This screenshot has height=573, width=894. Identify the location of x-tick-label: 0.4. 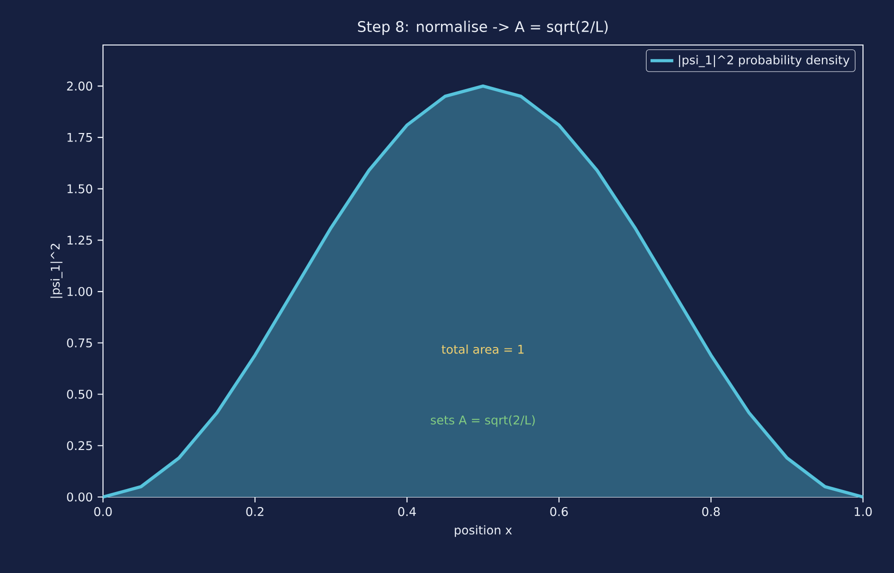
(407, 511).